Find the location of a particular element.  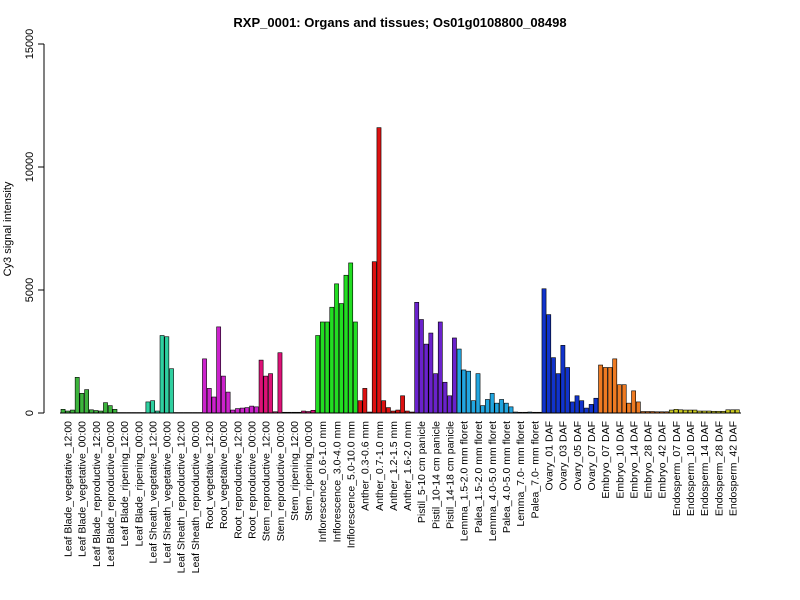

x-tick-label: Inflorescence_5.0-10.0 mm is located at coordinates (351, 484).